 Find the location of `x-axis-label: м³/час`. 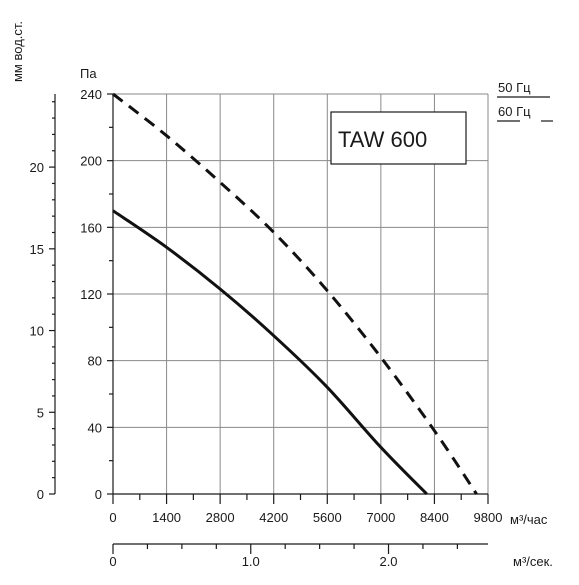

x-axis-label: м³/час is located at coordinates (529, 519).